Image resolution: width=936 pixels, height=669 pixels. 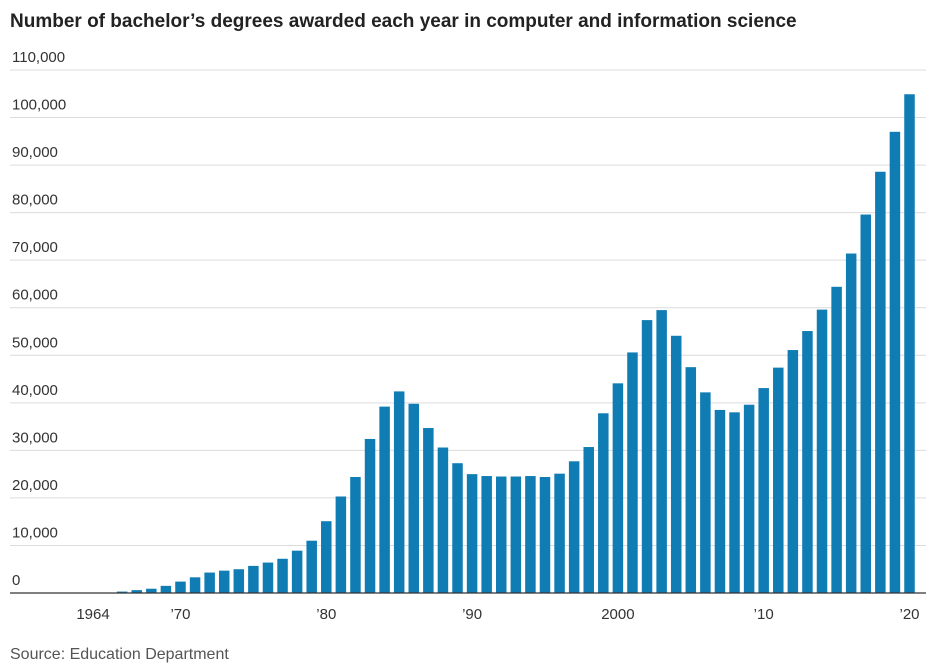 I want to click on y-tick-label: 50,000, so click(x=35, y=342).